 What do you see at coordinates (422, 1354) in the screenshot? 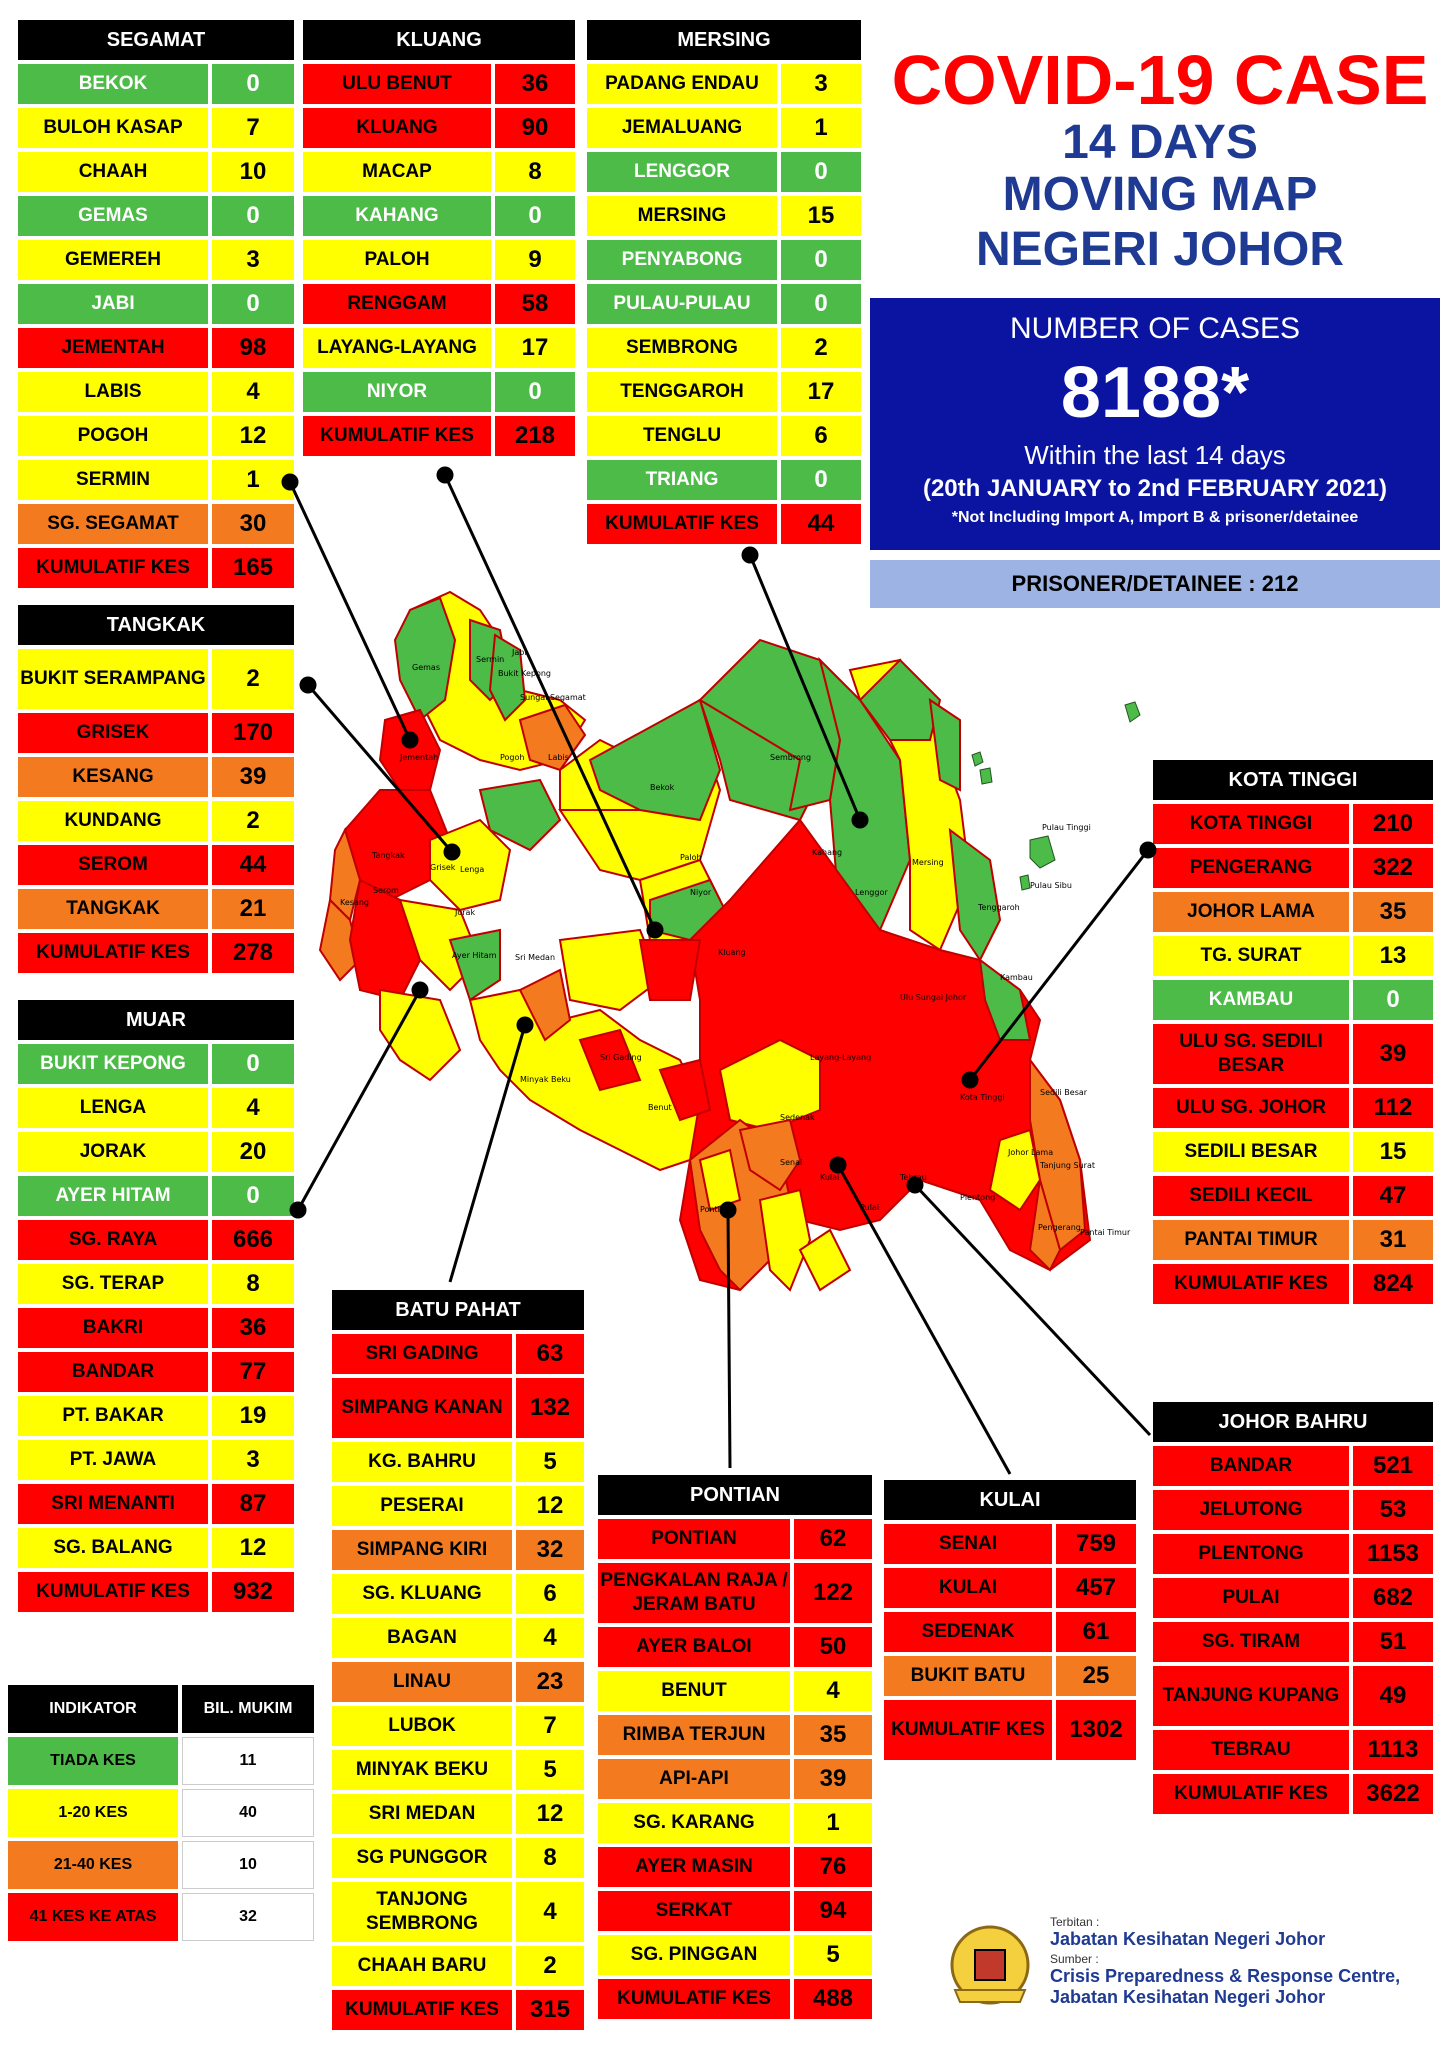
I see `mukim-name: SRI GADING` at bounding box center [422, 1354].